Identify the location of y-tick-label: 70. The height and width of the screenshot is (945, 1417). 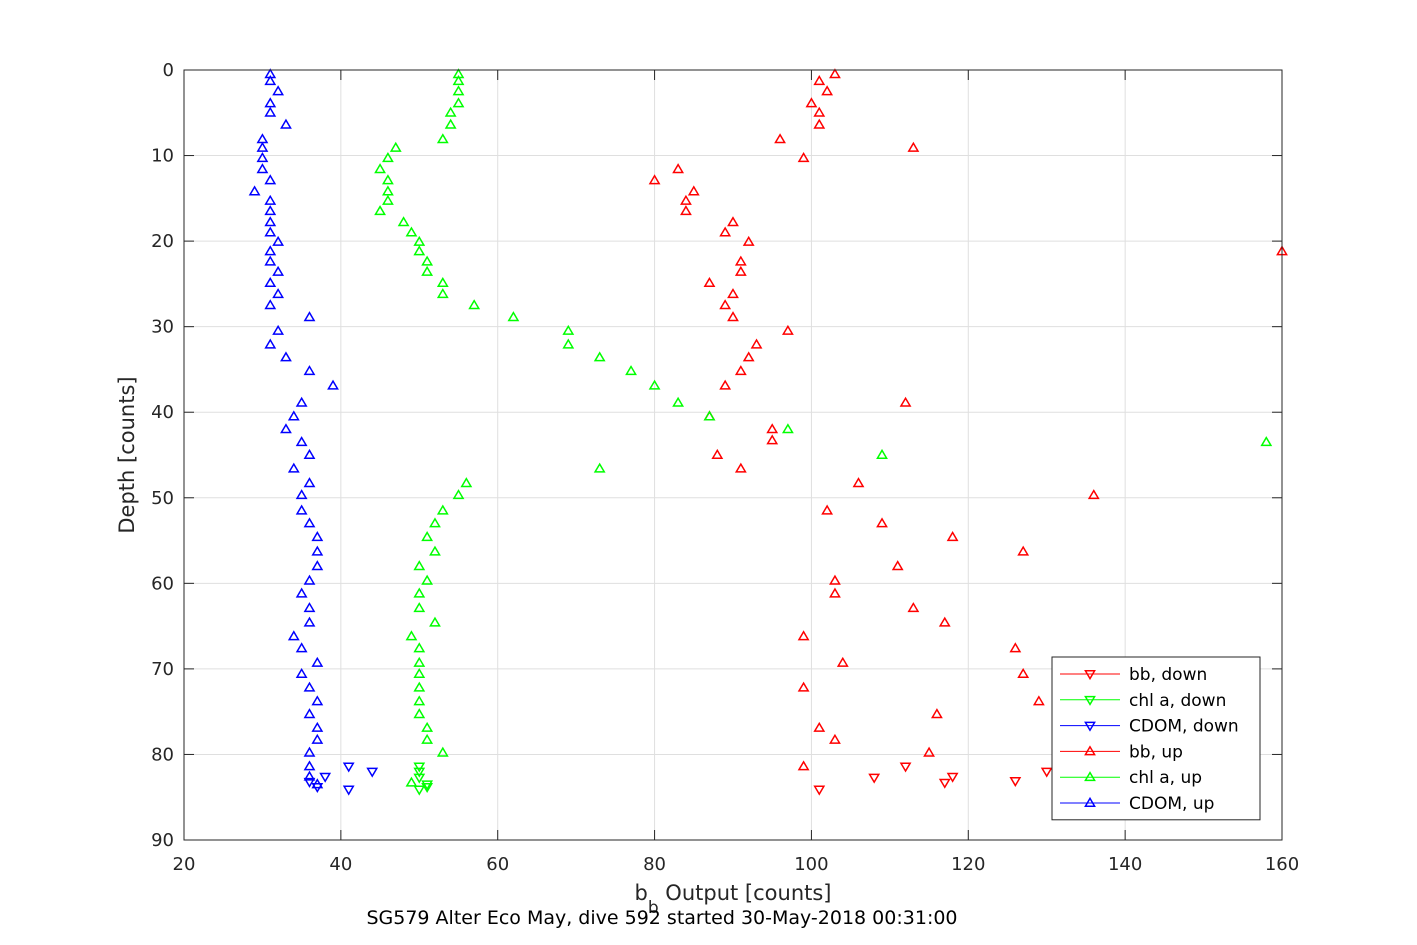
(162, 669).